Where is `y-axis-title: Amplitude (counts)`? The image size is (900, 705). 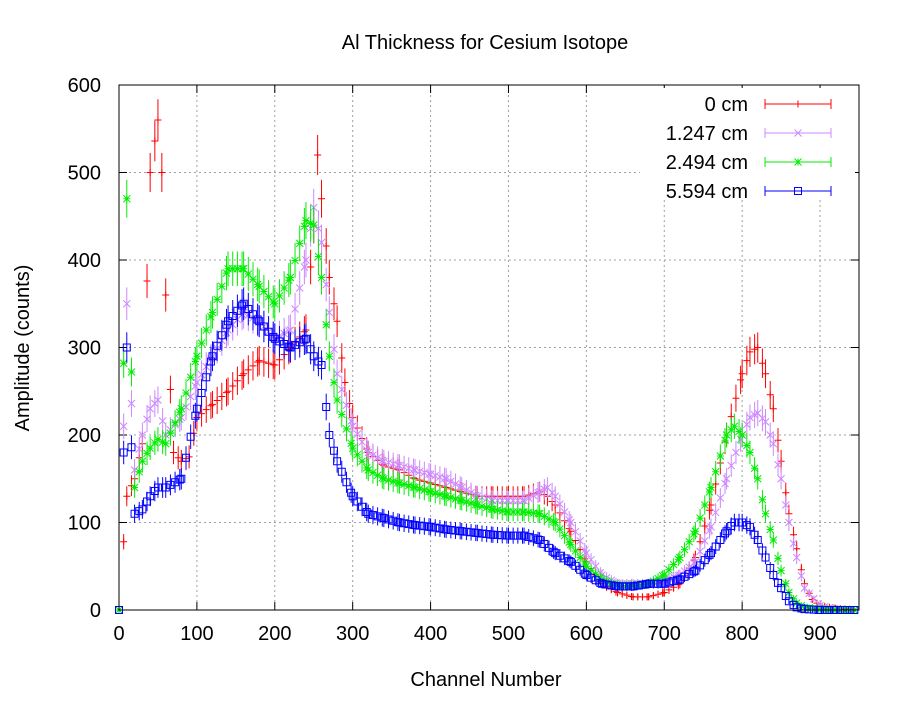
y-axis-title: Amplitude (counts) is located at coordinates (23, 348).